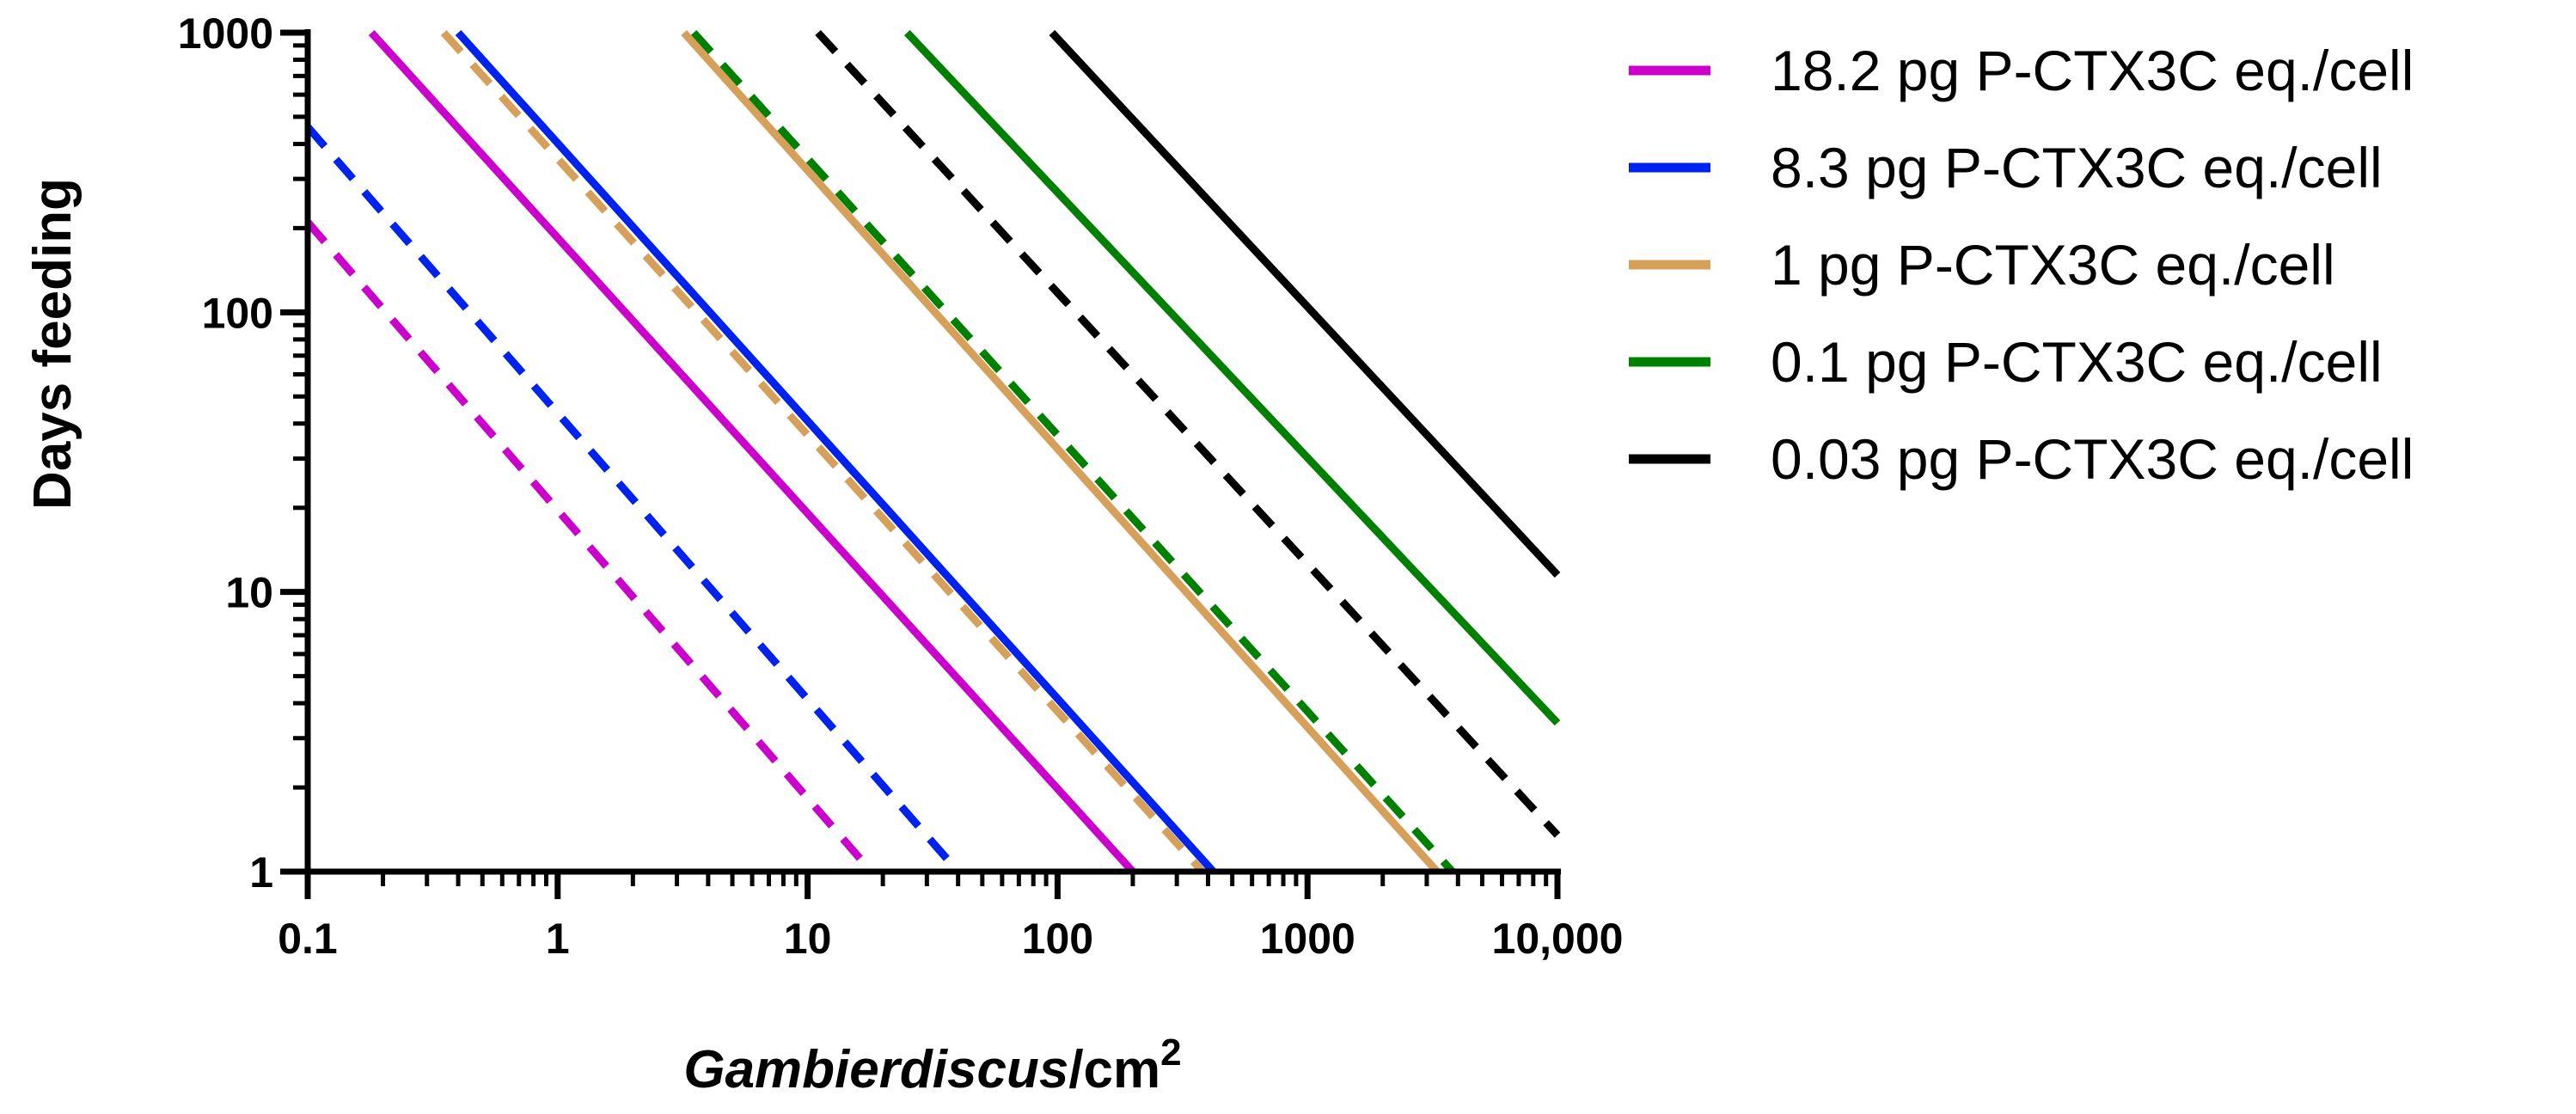 The width and height of the screenshot is (2576, 1114). What do you see at coordinates (2077, 167) in the screenshot?
I see `legend-label: 8.3 pg P-CTX3C eq./cell` at bounding box center [2077, 167].